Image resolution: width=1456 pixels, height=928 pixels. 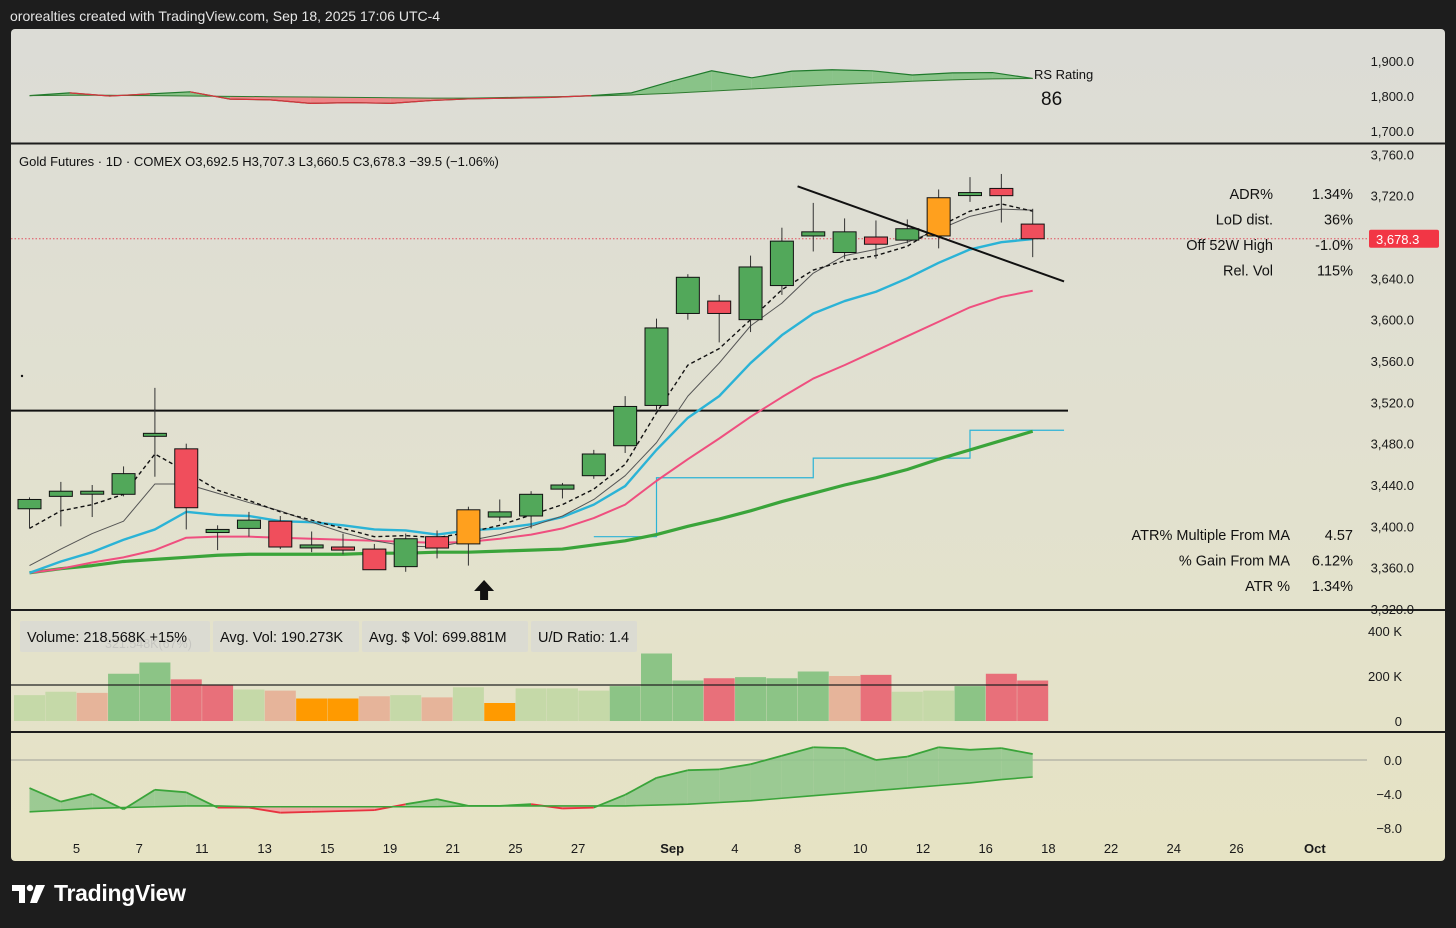 I want to click on rs-rating-label: RS Rating, so click(x=1063, y=74).